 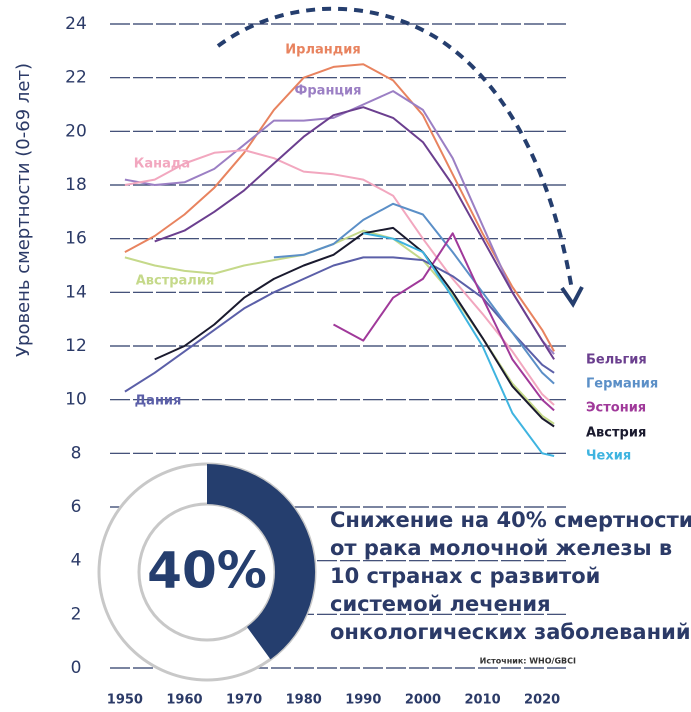 What do you see at coordinates (76, 507) in the screenshot?
I see `y-tick-label: 6` at bounding box center [76, 507].